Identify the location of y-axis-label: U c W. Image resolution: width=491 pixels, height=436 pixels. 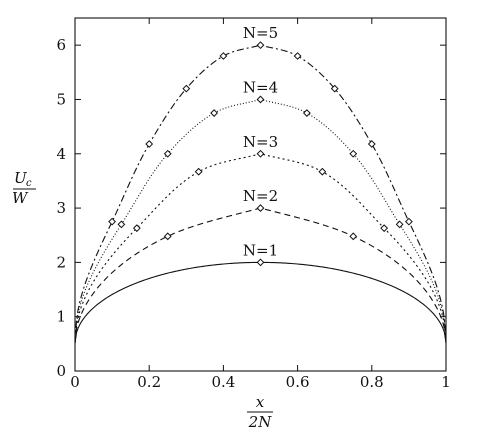
(24, 188).